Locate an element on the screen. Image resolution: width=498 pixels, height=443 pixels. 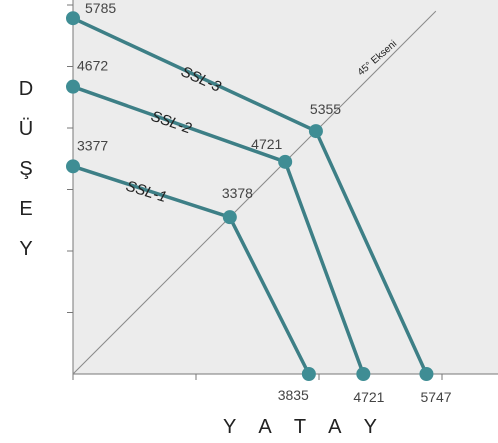
y-label-char: D is located at coordinates (26, 89).